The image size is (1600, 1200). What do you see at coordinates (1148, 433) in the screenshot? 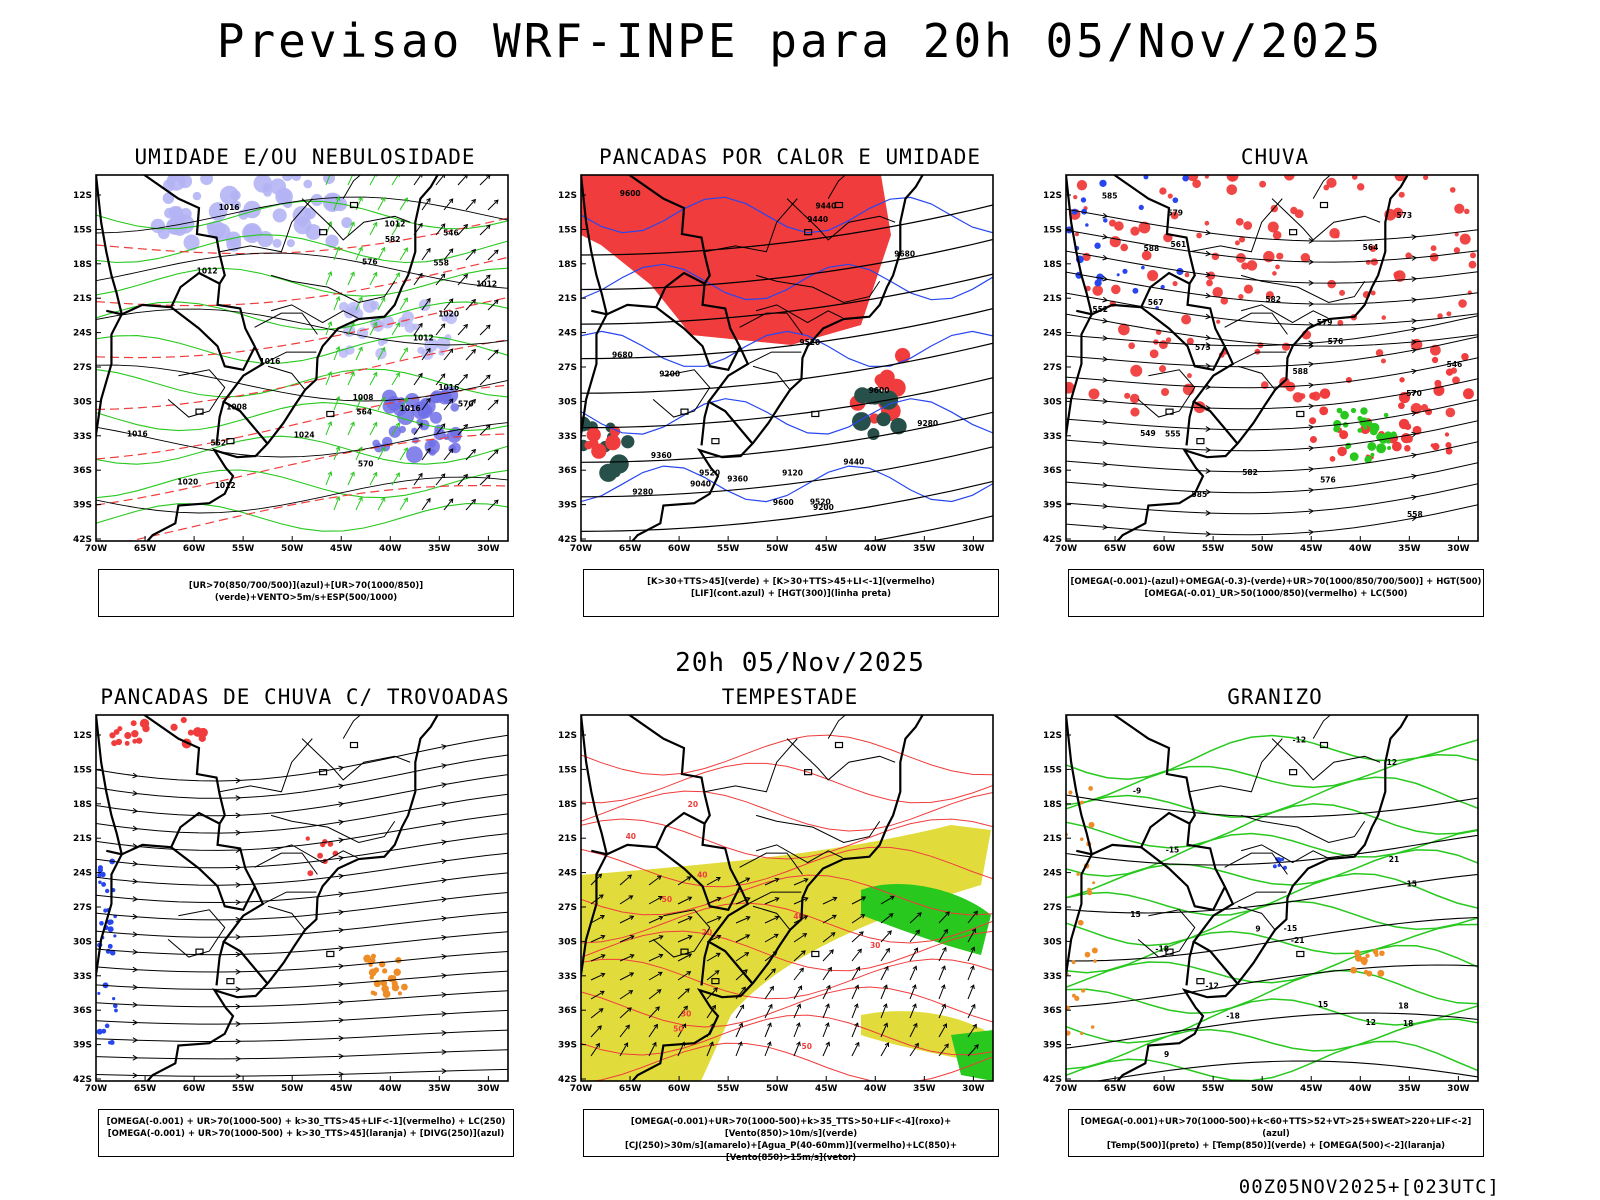
I see `contour-label: 549` at bounding box center [1148, 433].